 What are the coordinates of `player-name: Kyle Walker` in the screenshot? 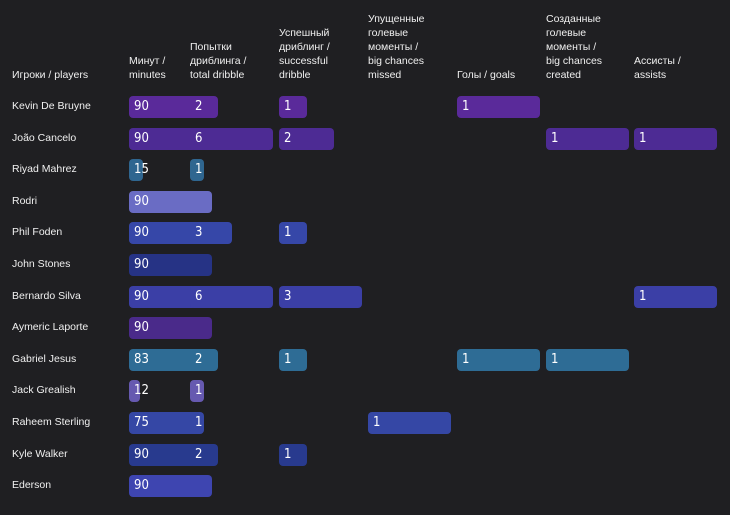 It's located at (40, 453).